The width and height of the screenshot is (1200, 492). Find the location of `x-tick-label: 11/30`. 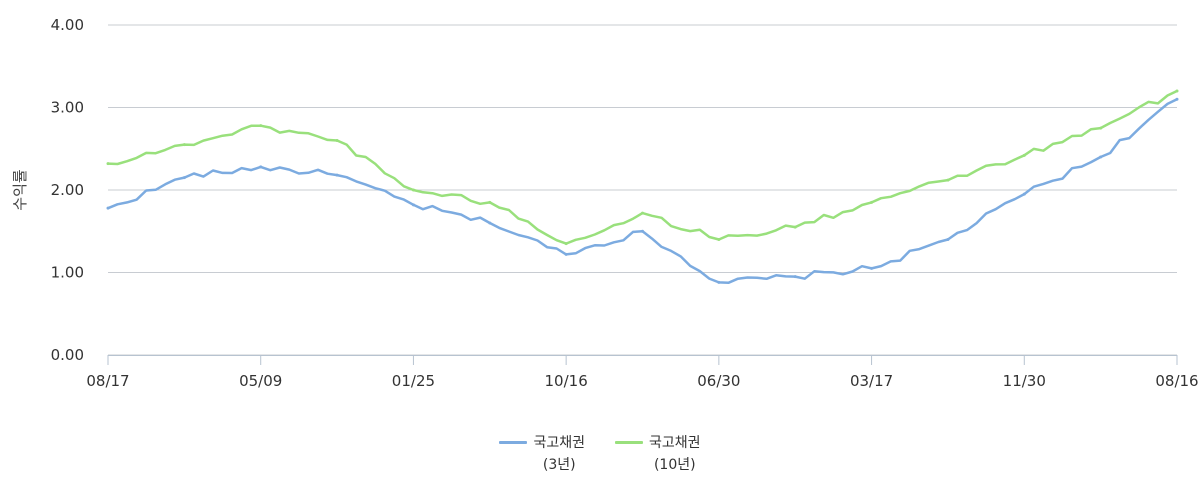

x-tick-label: 11/30 is located at coordinates (1024, 381).